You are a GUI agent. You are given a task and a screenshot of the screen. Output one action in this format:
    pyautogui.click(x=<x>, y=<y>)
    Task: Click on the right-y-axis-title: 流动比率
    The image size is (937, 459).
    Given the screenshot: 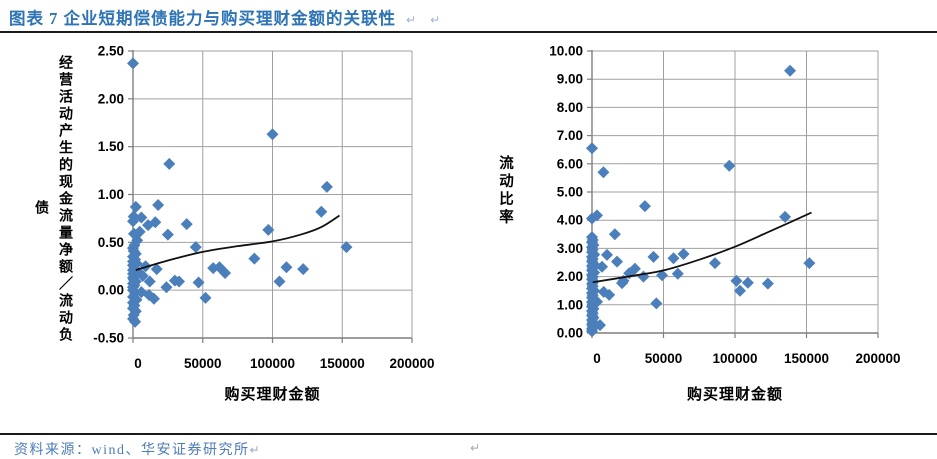 What is the action you would take?
    pyautogui.click(x=505, y=191)
    